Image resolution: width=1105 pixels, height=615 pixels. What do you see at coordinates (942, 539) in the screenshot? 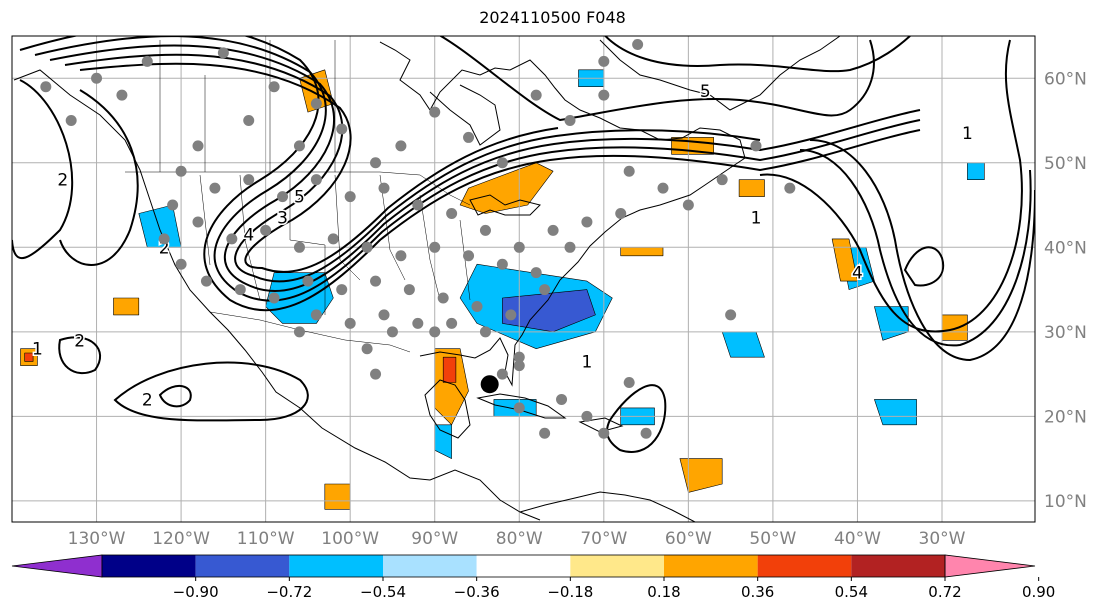
I see `lon-tick-label: 30°W` at bounding box center [942, 539].